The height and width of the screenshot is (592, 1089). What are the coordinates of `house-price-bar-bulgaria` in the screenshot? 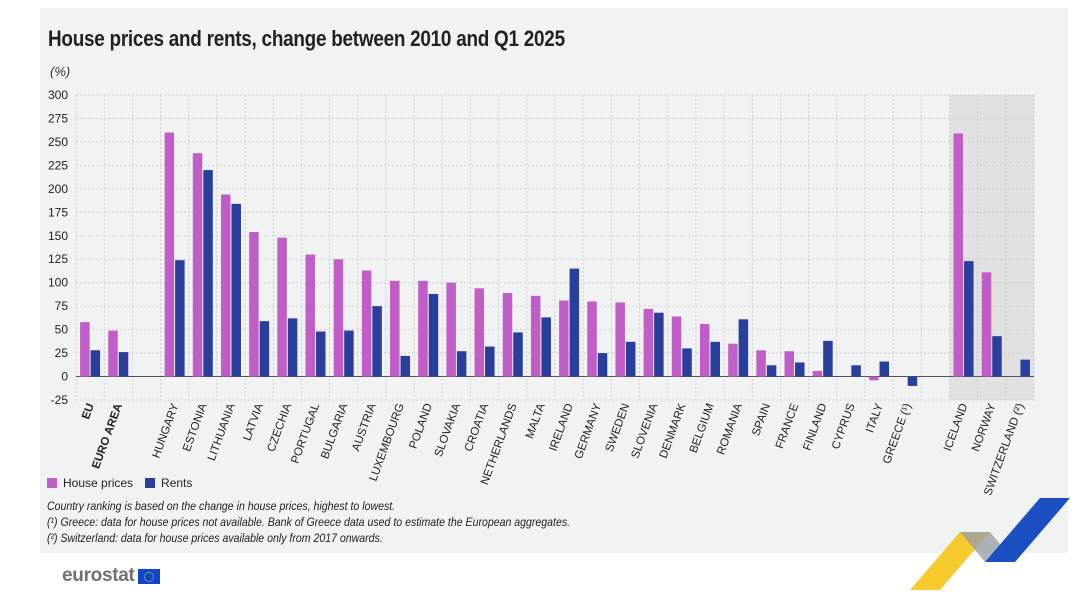 It's located at (338, 318).